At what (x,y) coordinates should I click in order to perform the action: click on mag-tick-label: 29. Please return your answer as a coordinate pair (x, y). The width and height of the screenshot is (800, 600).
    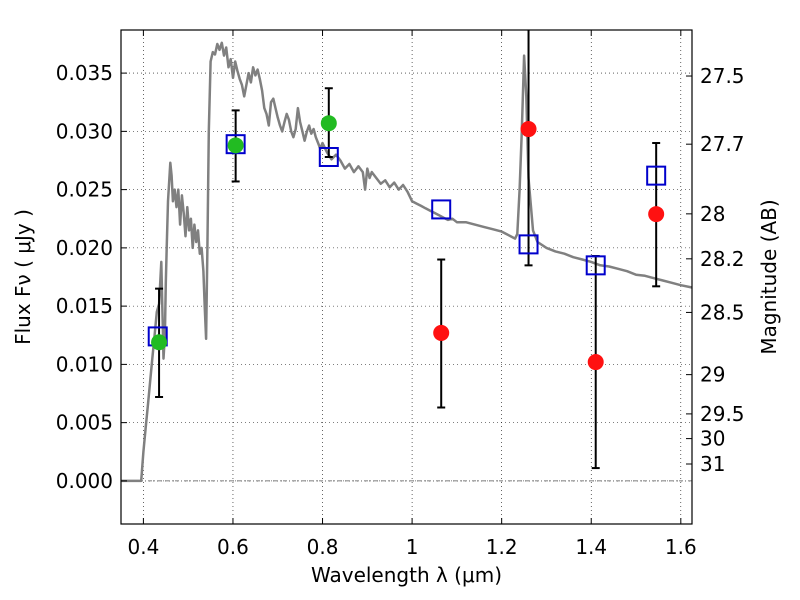
    Looking at the image, I should click on (712, 375).